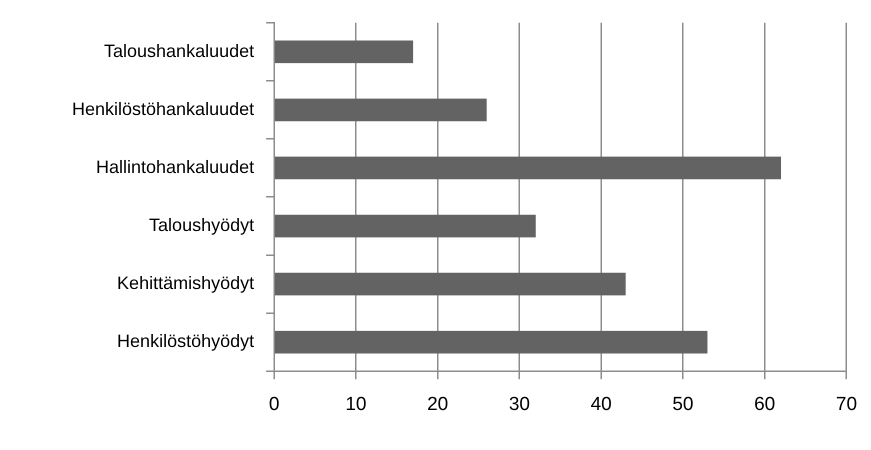 The height and width of the screenshot is (450, 871). I want to click on x-tick-label: 30, so click(519, 404).